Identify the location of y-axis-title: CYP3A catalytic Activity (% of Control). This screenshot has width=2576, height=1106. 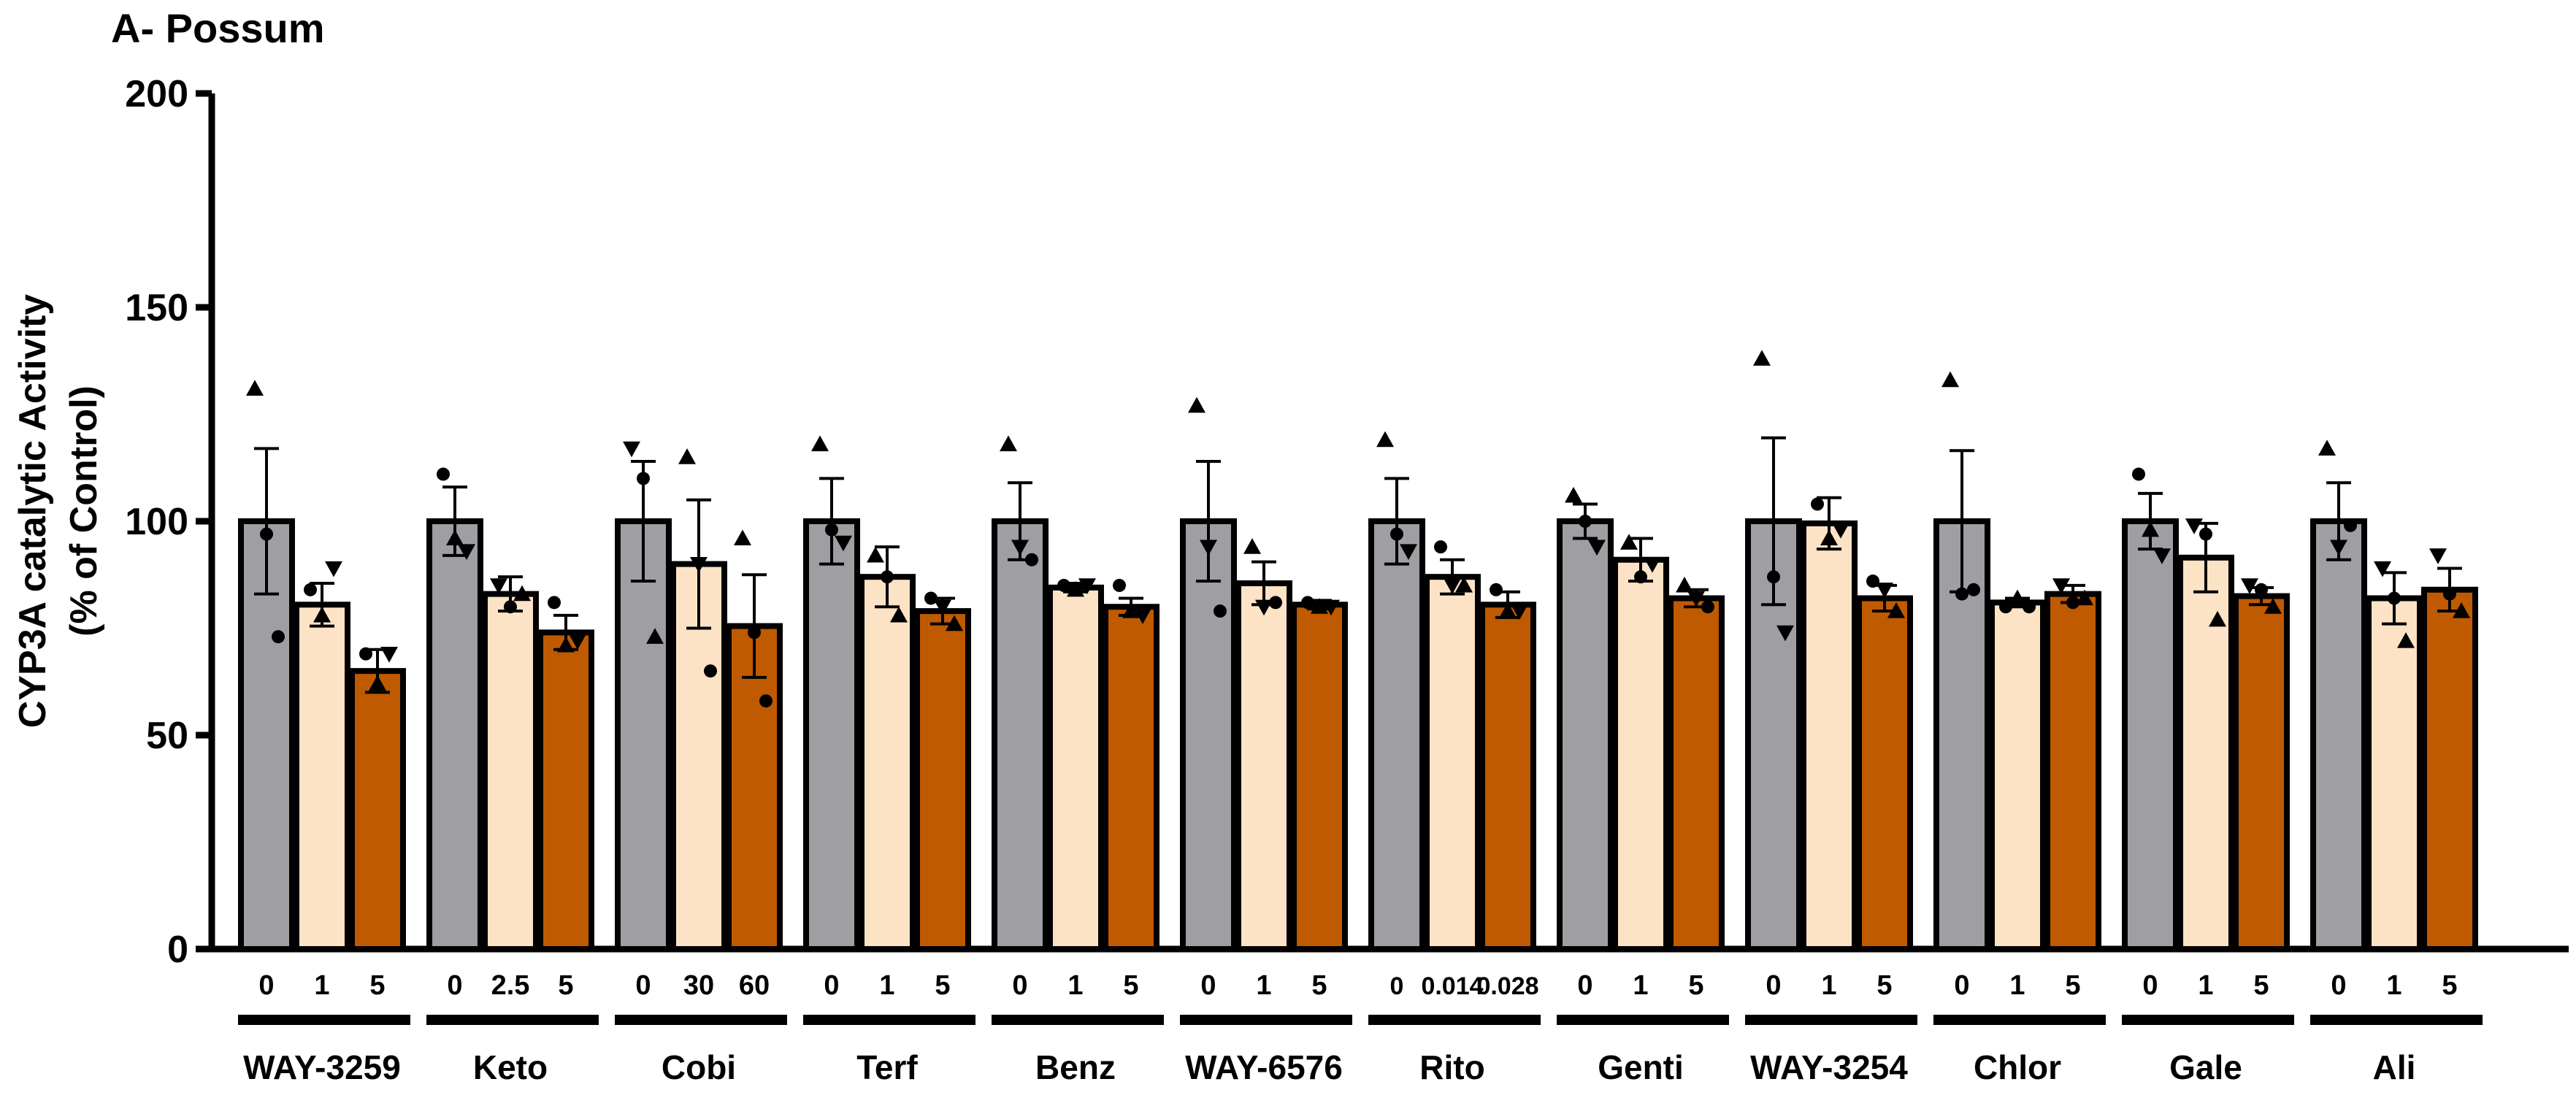
(58, 511).